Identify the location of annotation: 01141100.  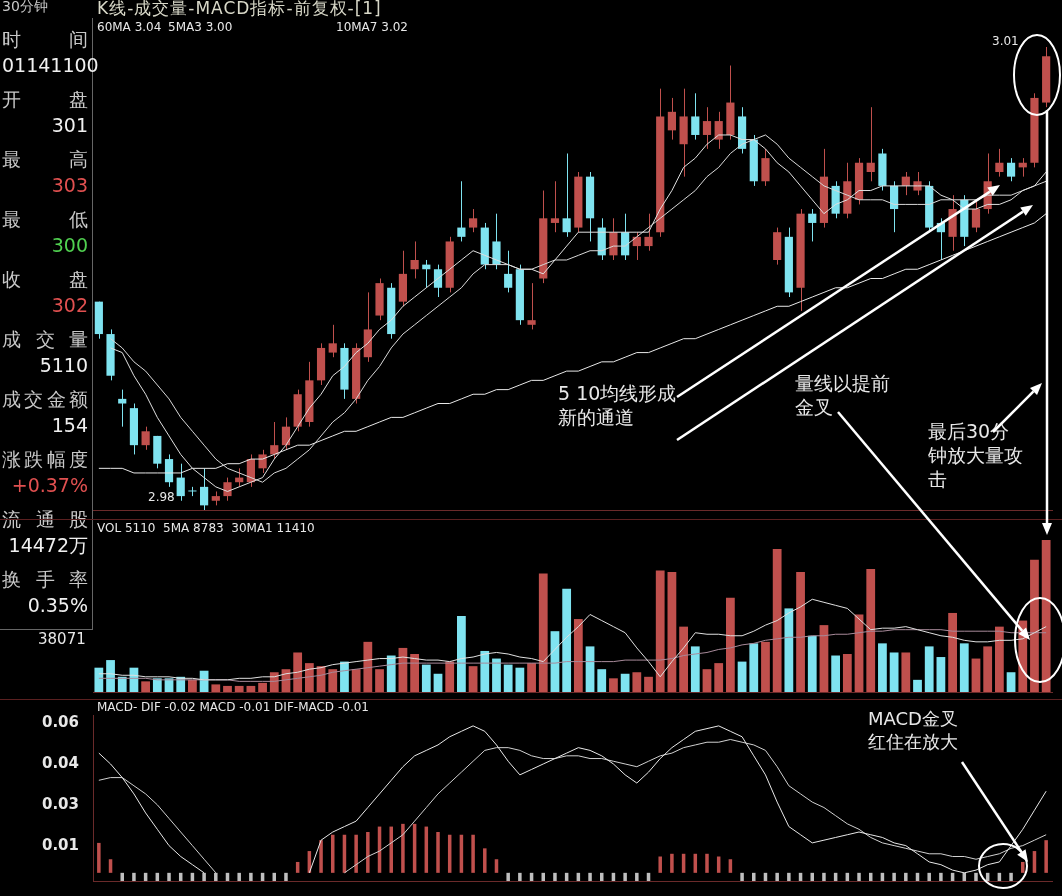
(50, 66).